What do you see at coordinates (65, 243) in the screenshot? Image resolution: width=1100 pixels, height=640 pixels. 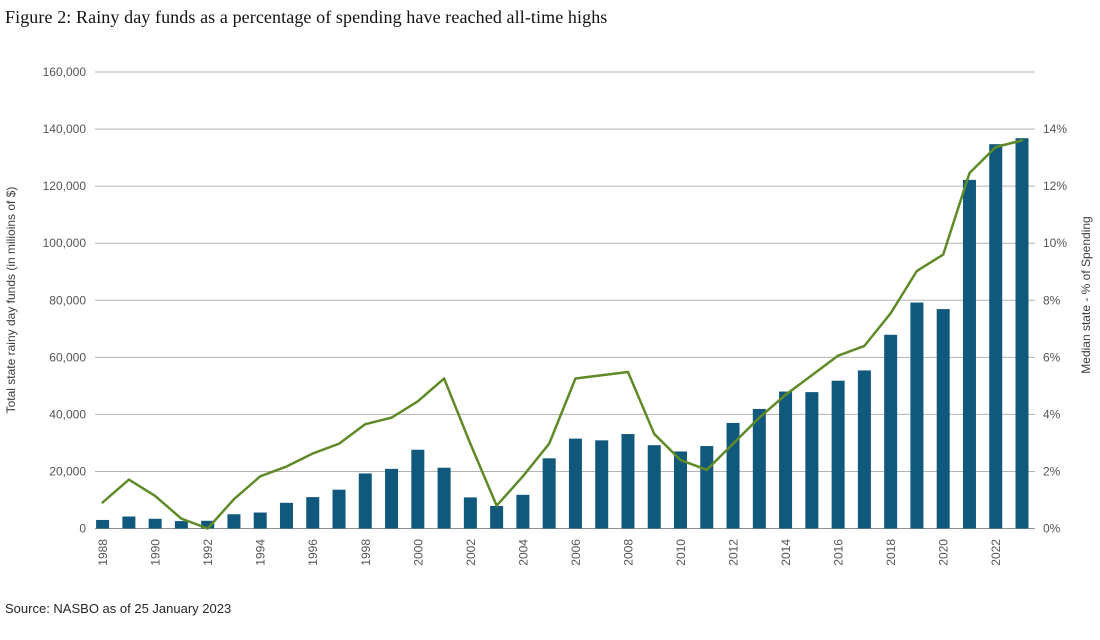 I see `left-axis-tick-label: 100,000` at bounding box center [65, 243].